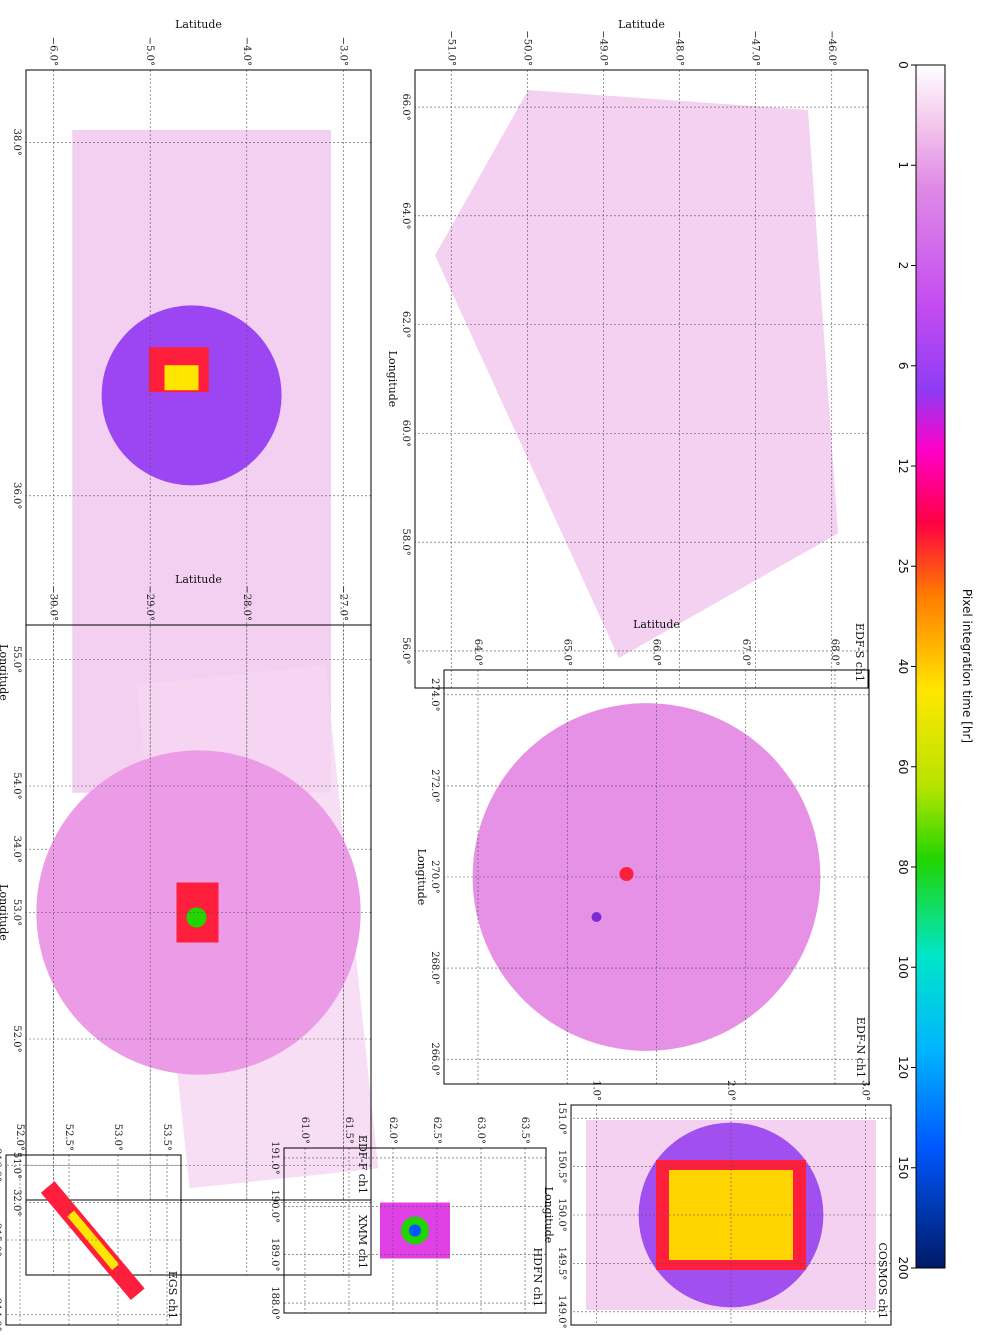 This screenshot has height=1335, width=991. Describe the element at coordinates (745, 652) in the screenshot. I see `y-tick-label: 67.0°` at that location.